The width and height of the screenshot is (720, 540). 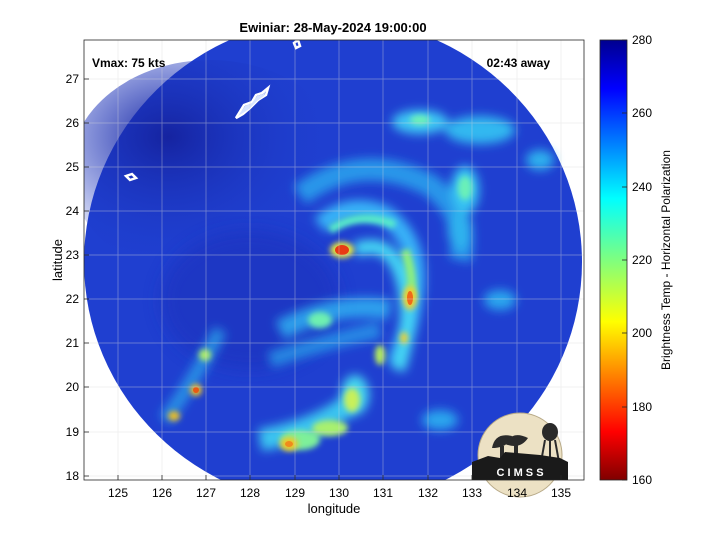 I want to click on y-axis-label: latitude, so click(x=57, y=260).